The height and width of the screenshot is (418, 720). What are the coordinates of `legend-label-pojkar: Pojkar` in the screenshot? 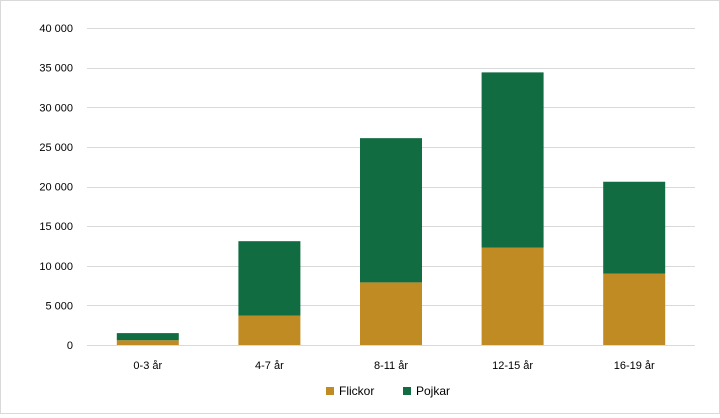 It's located at (433, 391).